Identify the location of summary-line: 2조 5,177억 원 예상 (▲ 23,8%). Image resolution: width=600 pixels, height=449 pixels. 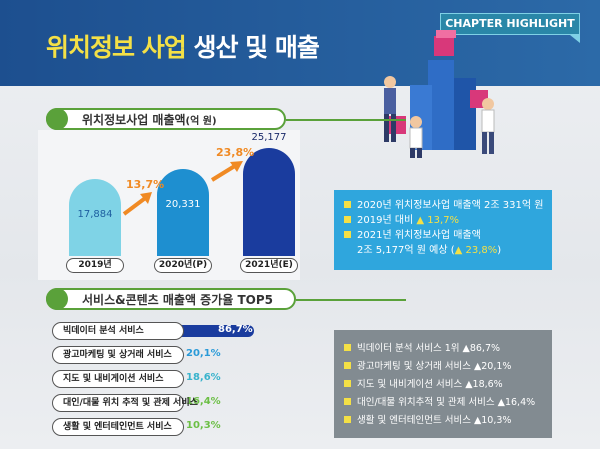
(429, 250).